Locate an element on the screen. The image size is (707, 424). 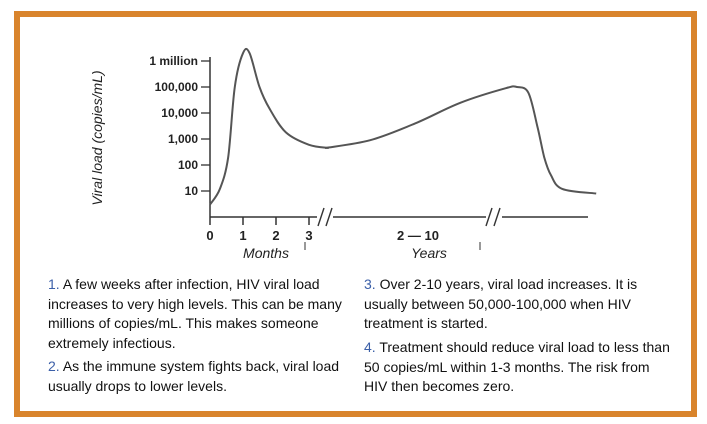
x-tick-label: 2 is located at coordinates (275, 235).